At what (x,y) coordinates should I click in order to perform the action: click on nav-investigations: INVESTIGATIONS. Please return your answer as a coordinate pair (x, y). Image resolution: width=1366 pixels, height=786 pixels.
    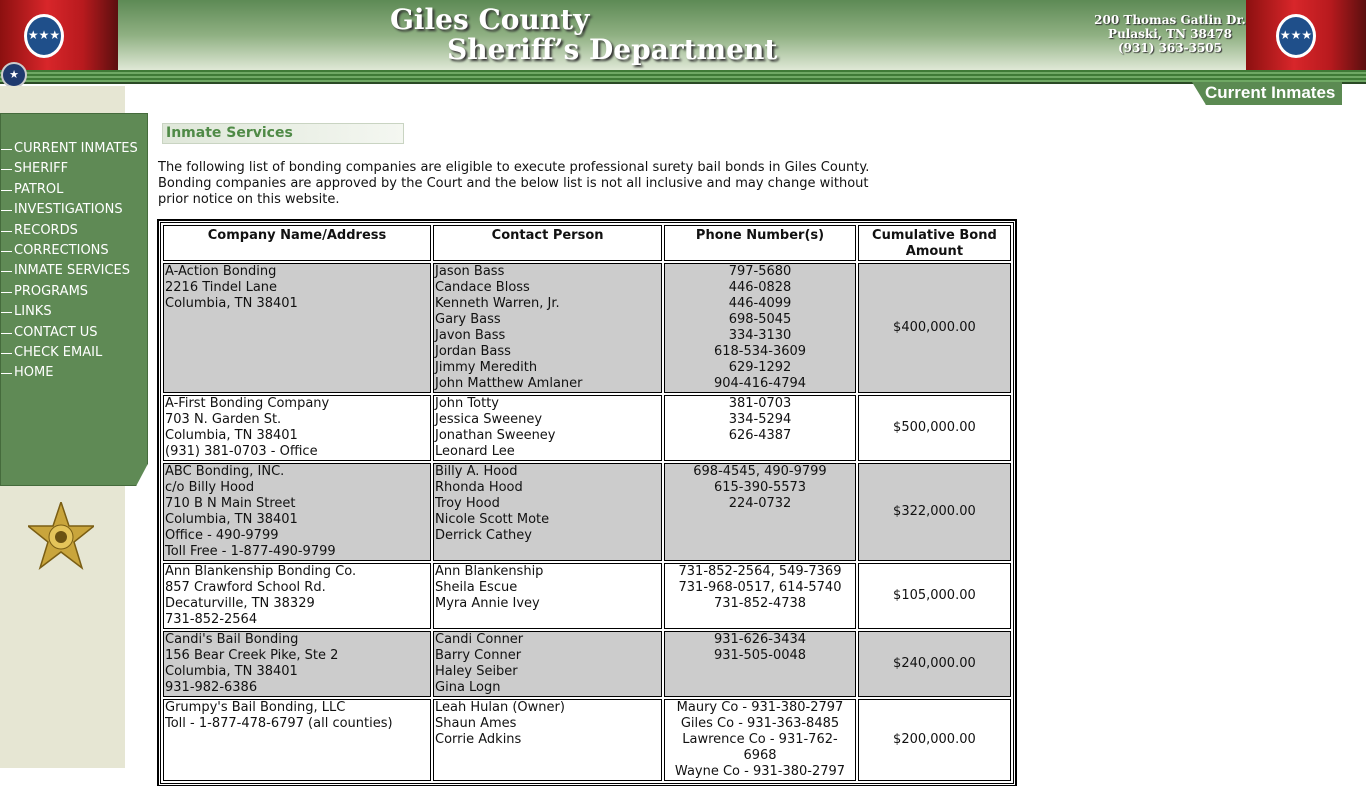
    Looking at the image, I should click on (74, 210).